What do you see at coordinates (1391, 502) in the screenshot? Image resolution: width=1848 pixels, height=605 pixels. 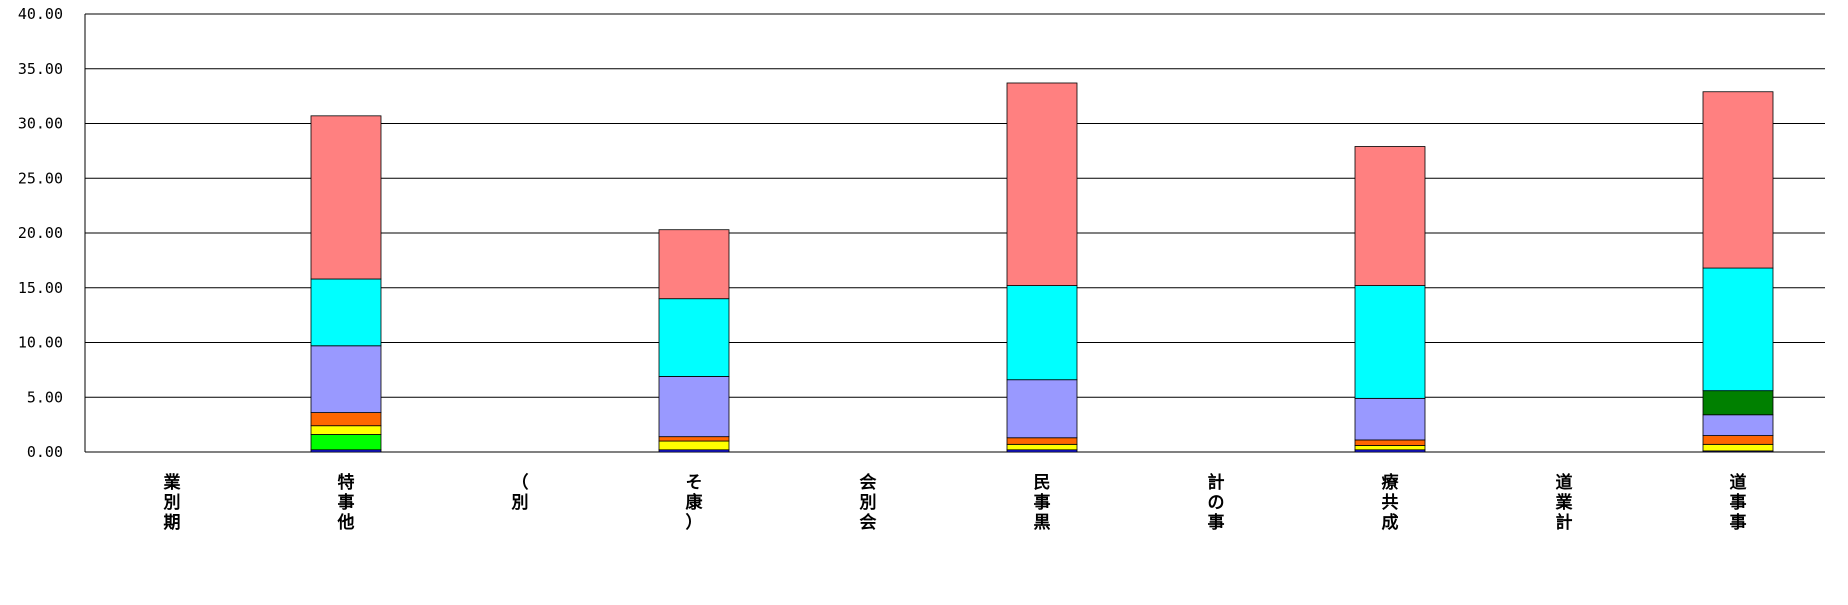 I see `x-category-label: 療共成` at bounding box center [1391, 502].